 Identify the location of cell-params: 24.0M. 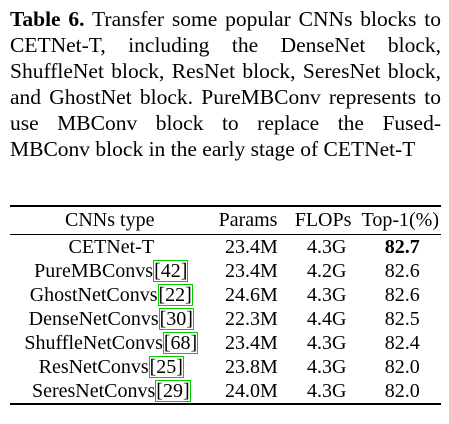
(251, 391).